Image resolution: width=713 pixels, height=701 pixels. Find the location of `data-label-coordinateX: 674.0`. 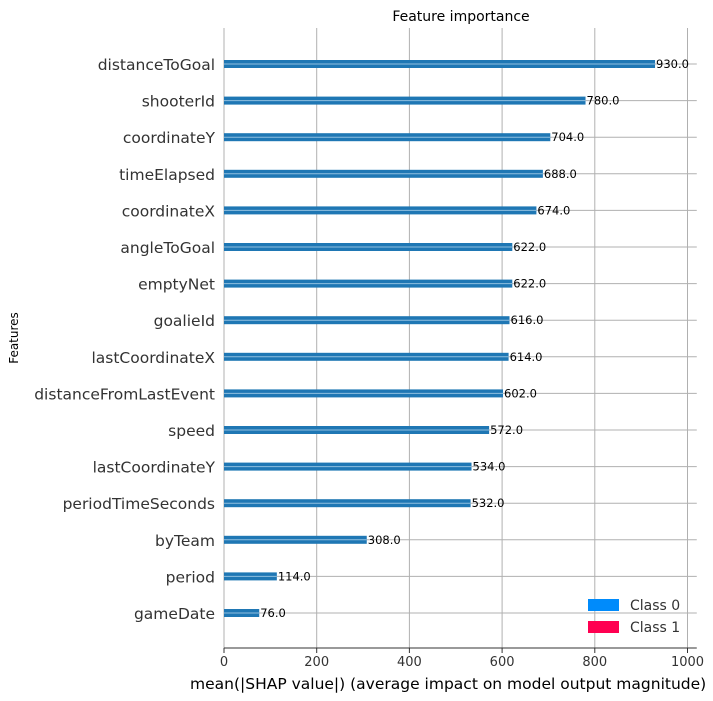

data-label-coordinateX: 674.0 is located at coordinates (553, 210).